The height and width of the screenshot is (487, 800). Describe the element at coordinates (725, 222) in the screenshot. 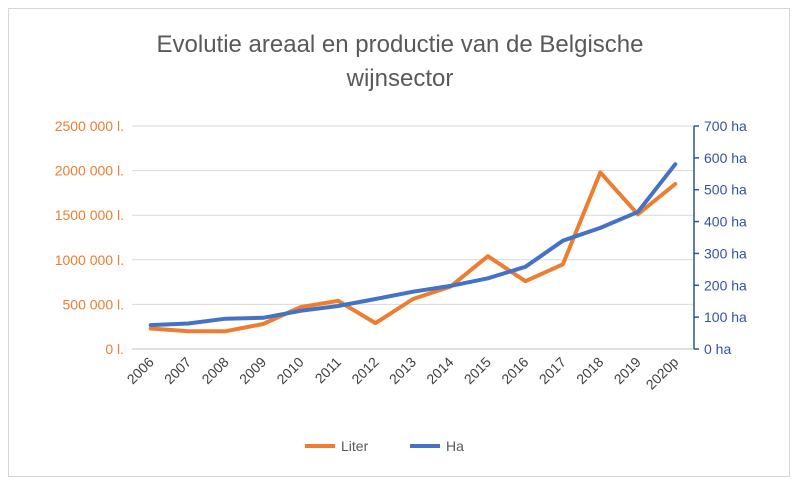

I see `y-right-tick-label: 400 ha` at that location.